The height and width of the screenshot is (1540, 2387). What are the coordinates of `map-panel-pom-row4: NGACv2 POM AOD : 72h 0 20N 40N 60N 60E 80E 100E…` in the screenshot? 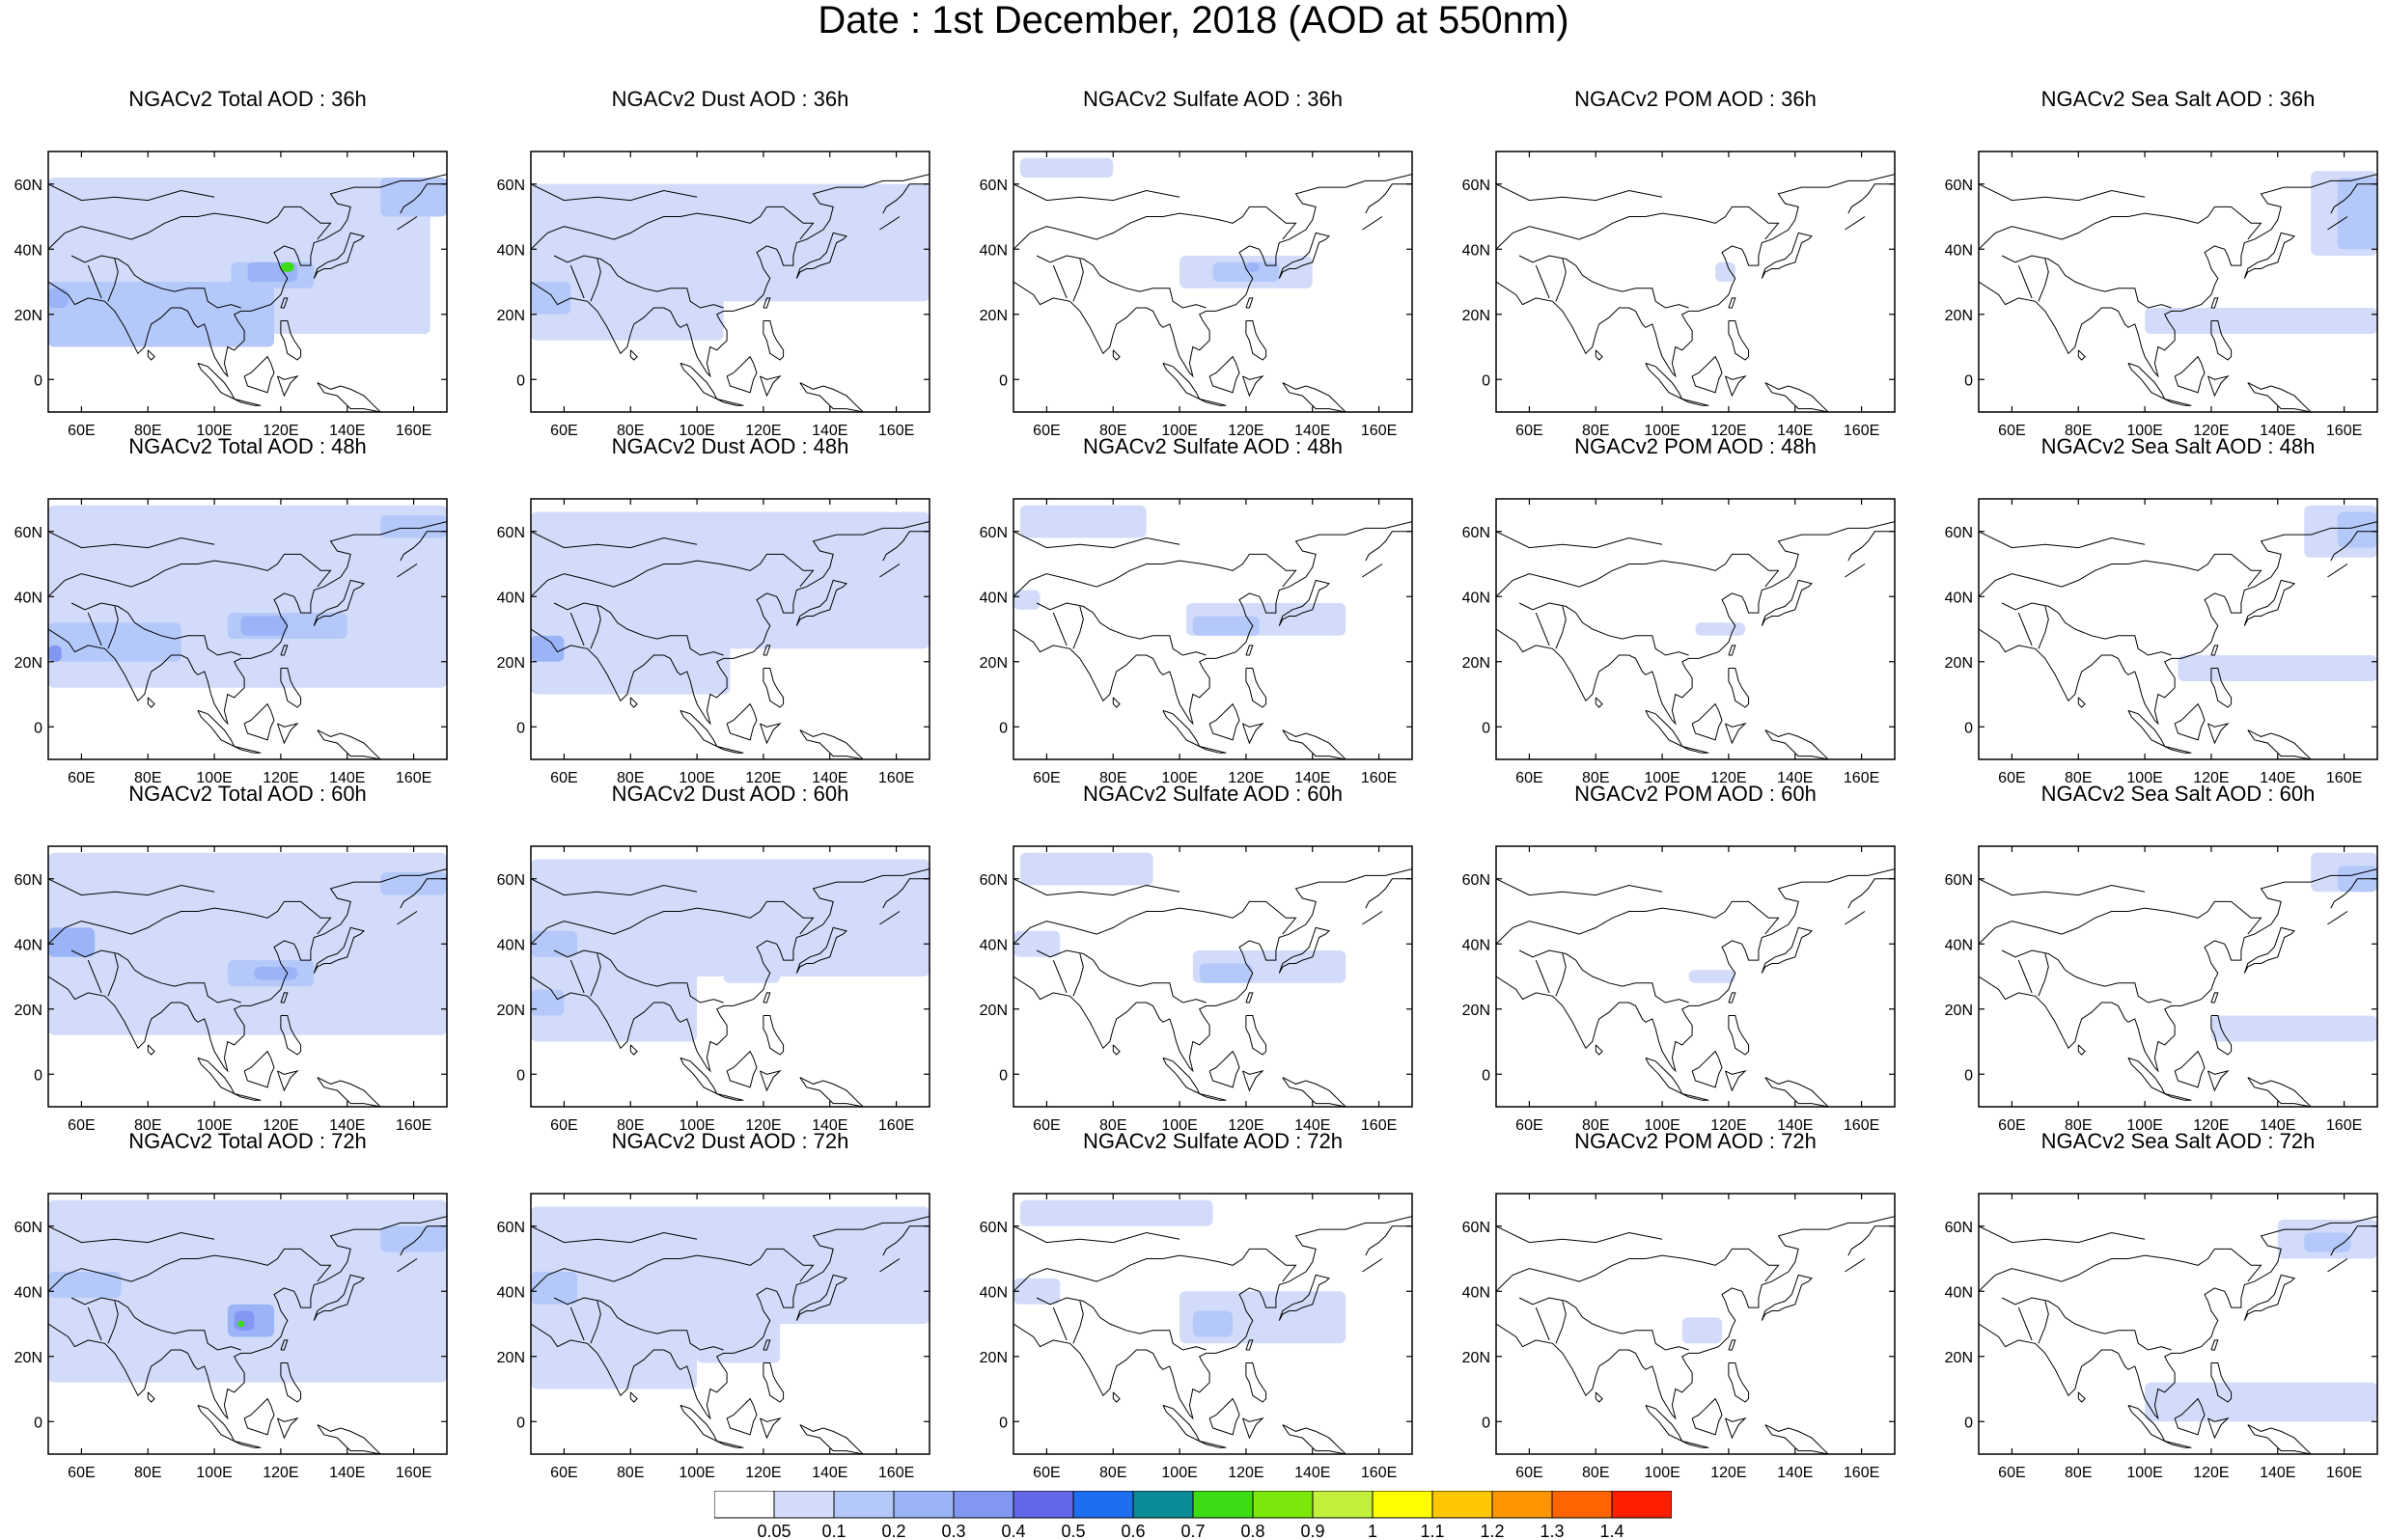 It's located at (1672, 1305).